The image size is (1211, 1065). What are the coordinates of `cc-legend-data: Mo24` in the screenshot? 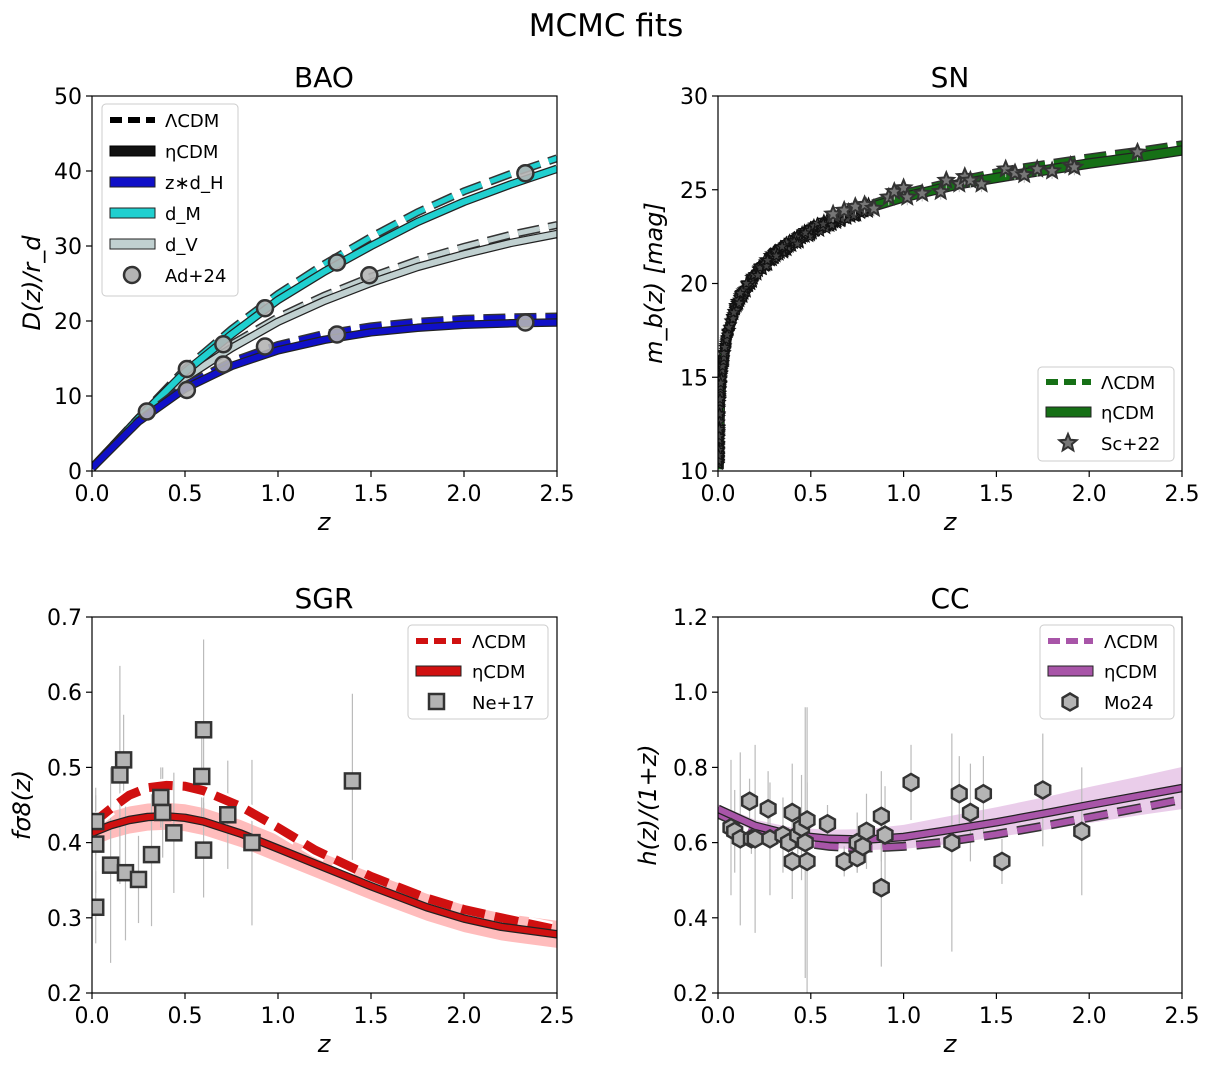 It's located at (1128, 703).